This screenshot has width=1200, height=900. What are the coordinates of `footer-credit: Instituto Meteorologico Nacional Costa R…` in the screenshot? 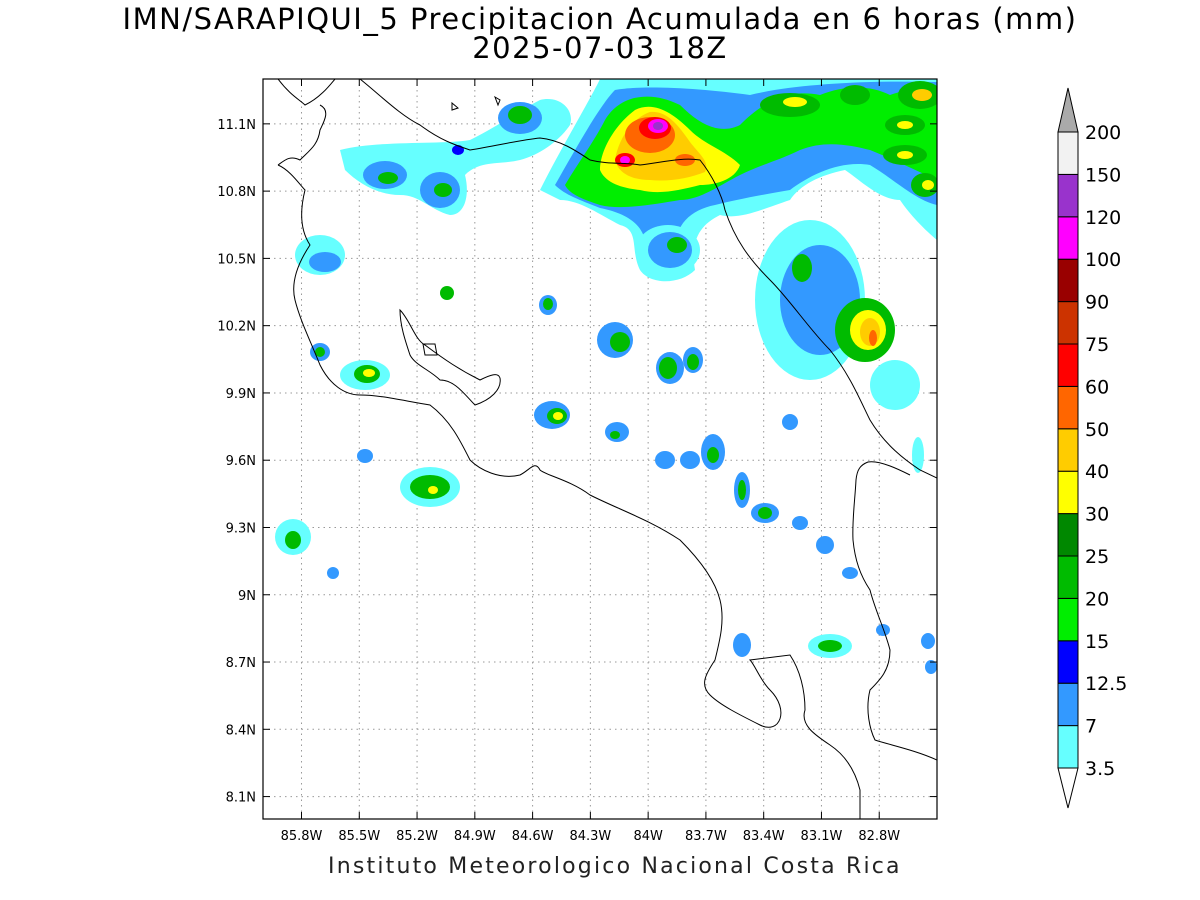 It's located at (615, 866).